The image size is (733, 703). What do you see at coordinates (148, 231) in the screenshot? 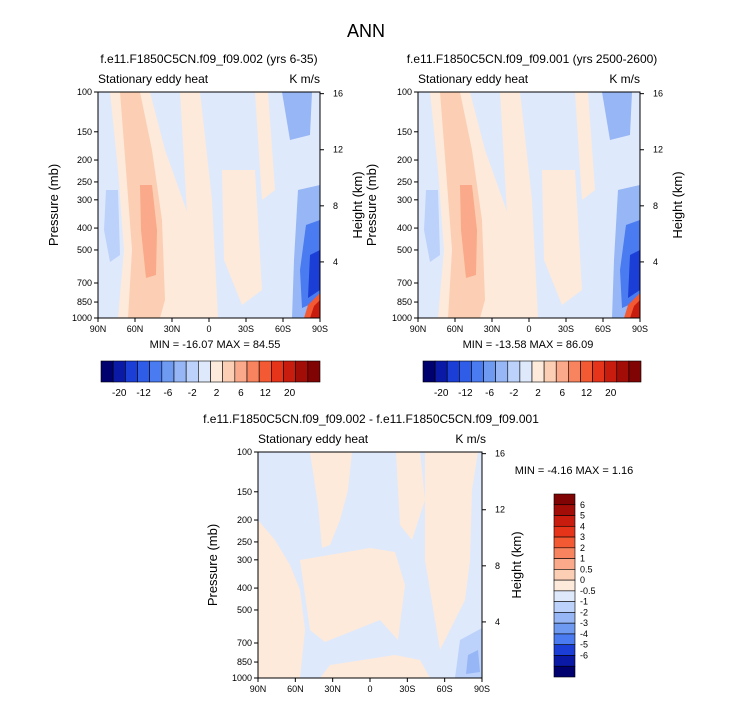
I see `panel-1-warm-max` at bounding box center [148, 231].